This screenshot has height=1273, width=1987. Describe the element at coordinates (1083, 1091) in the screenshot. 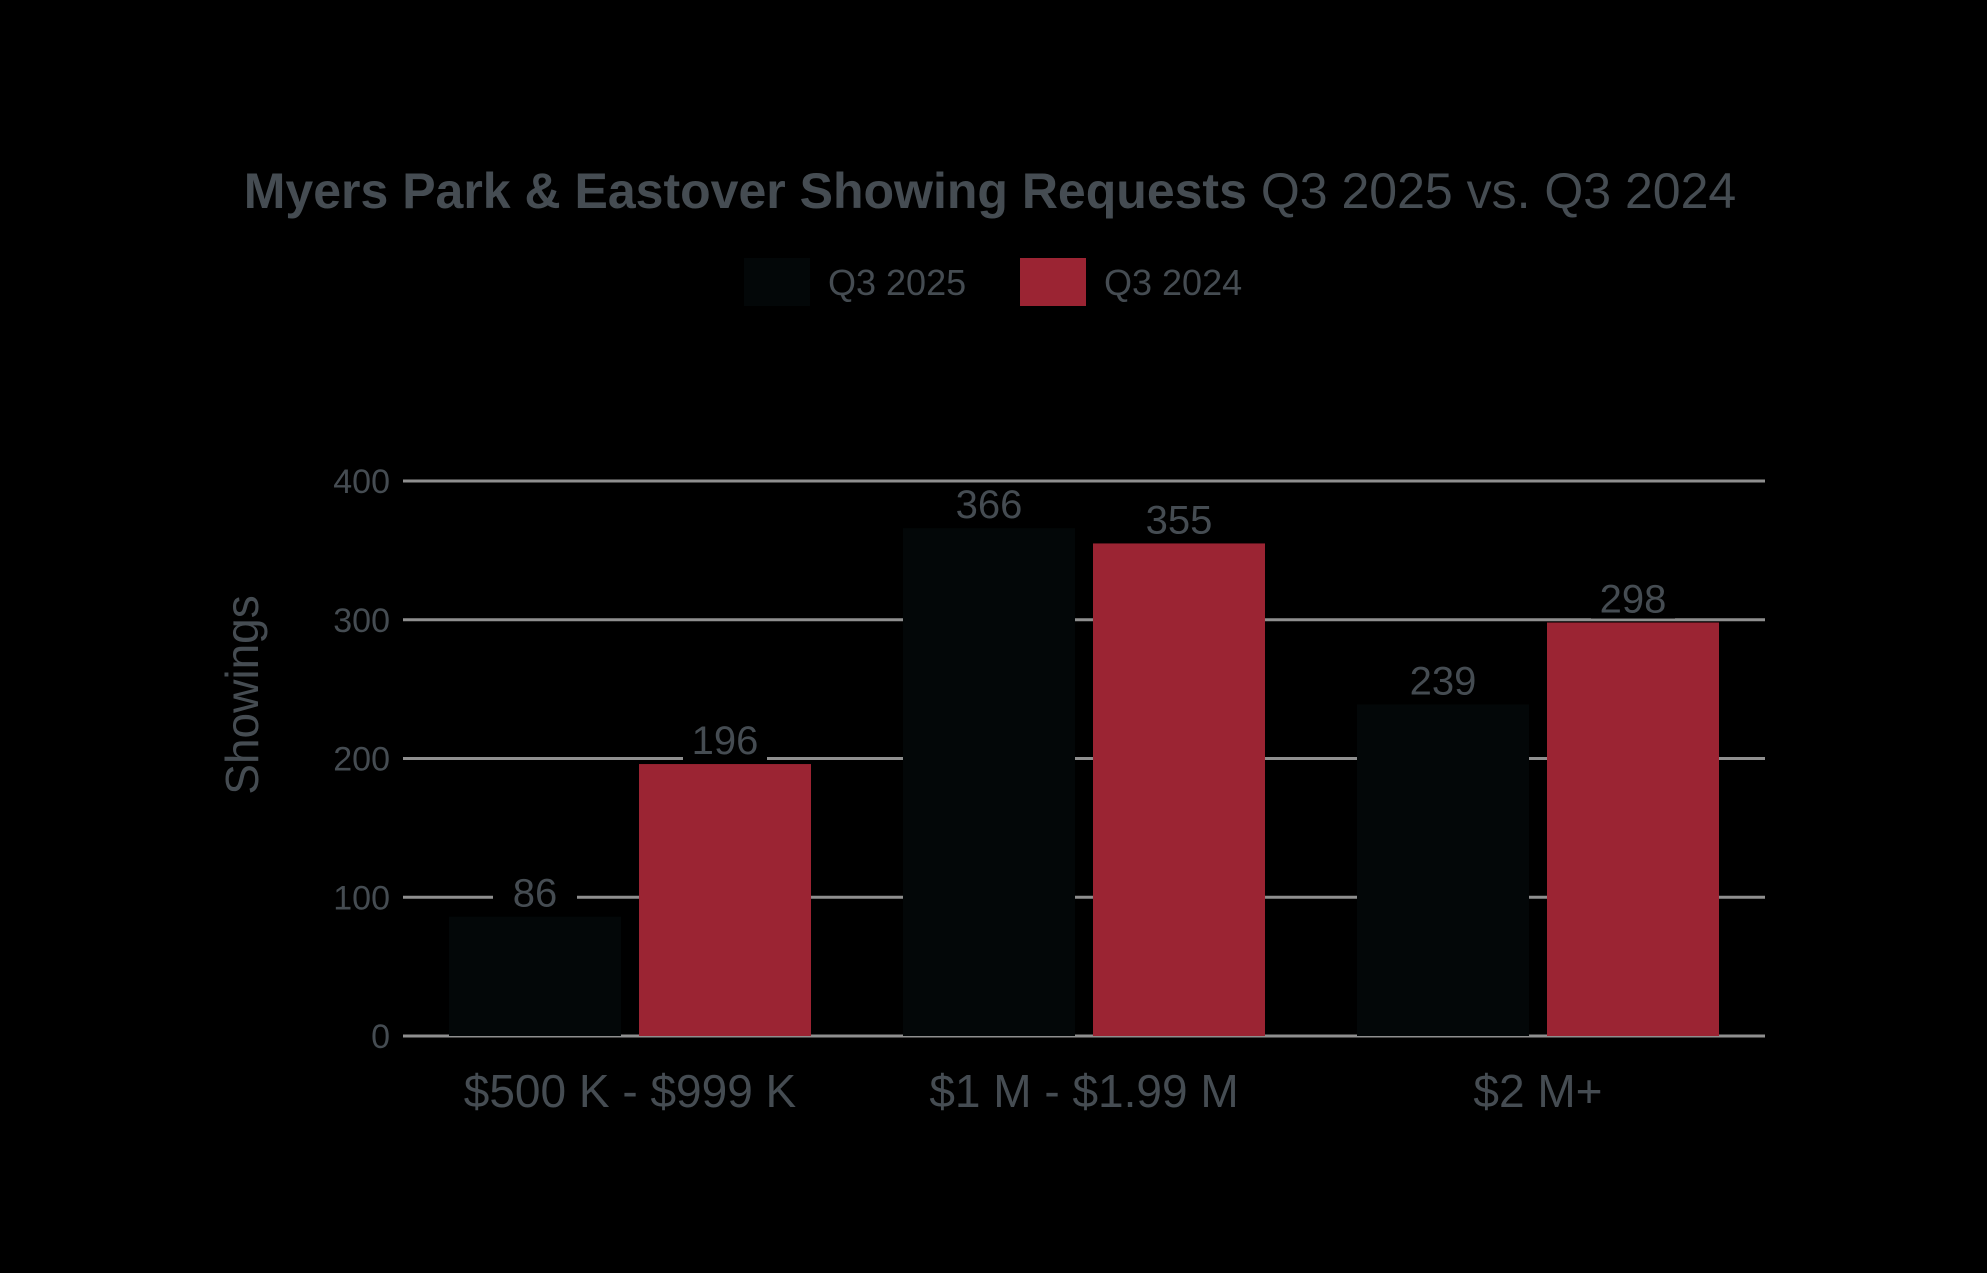

I see `x-tick-label: $1 M - $1.99 M` at that location.